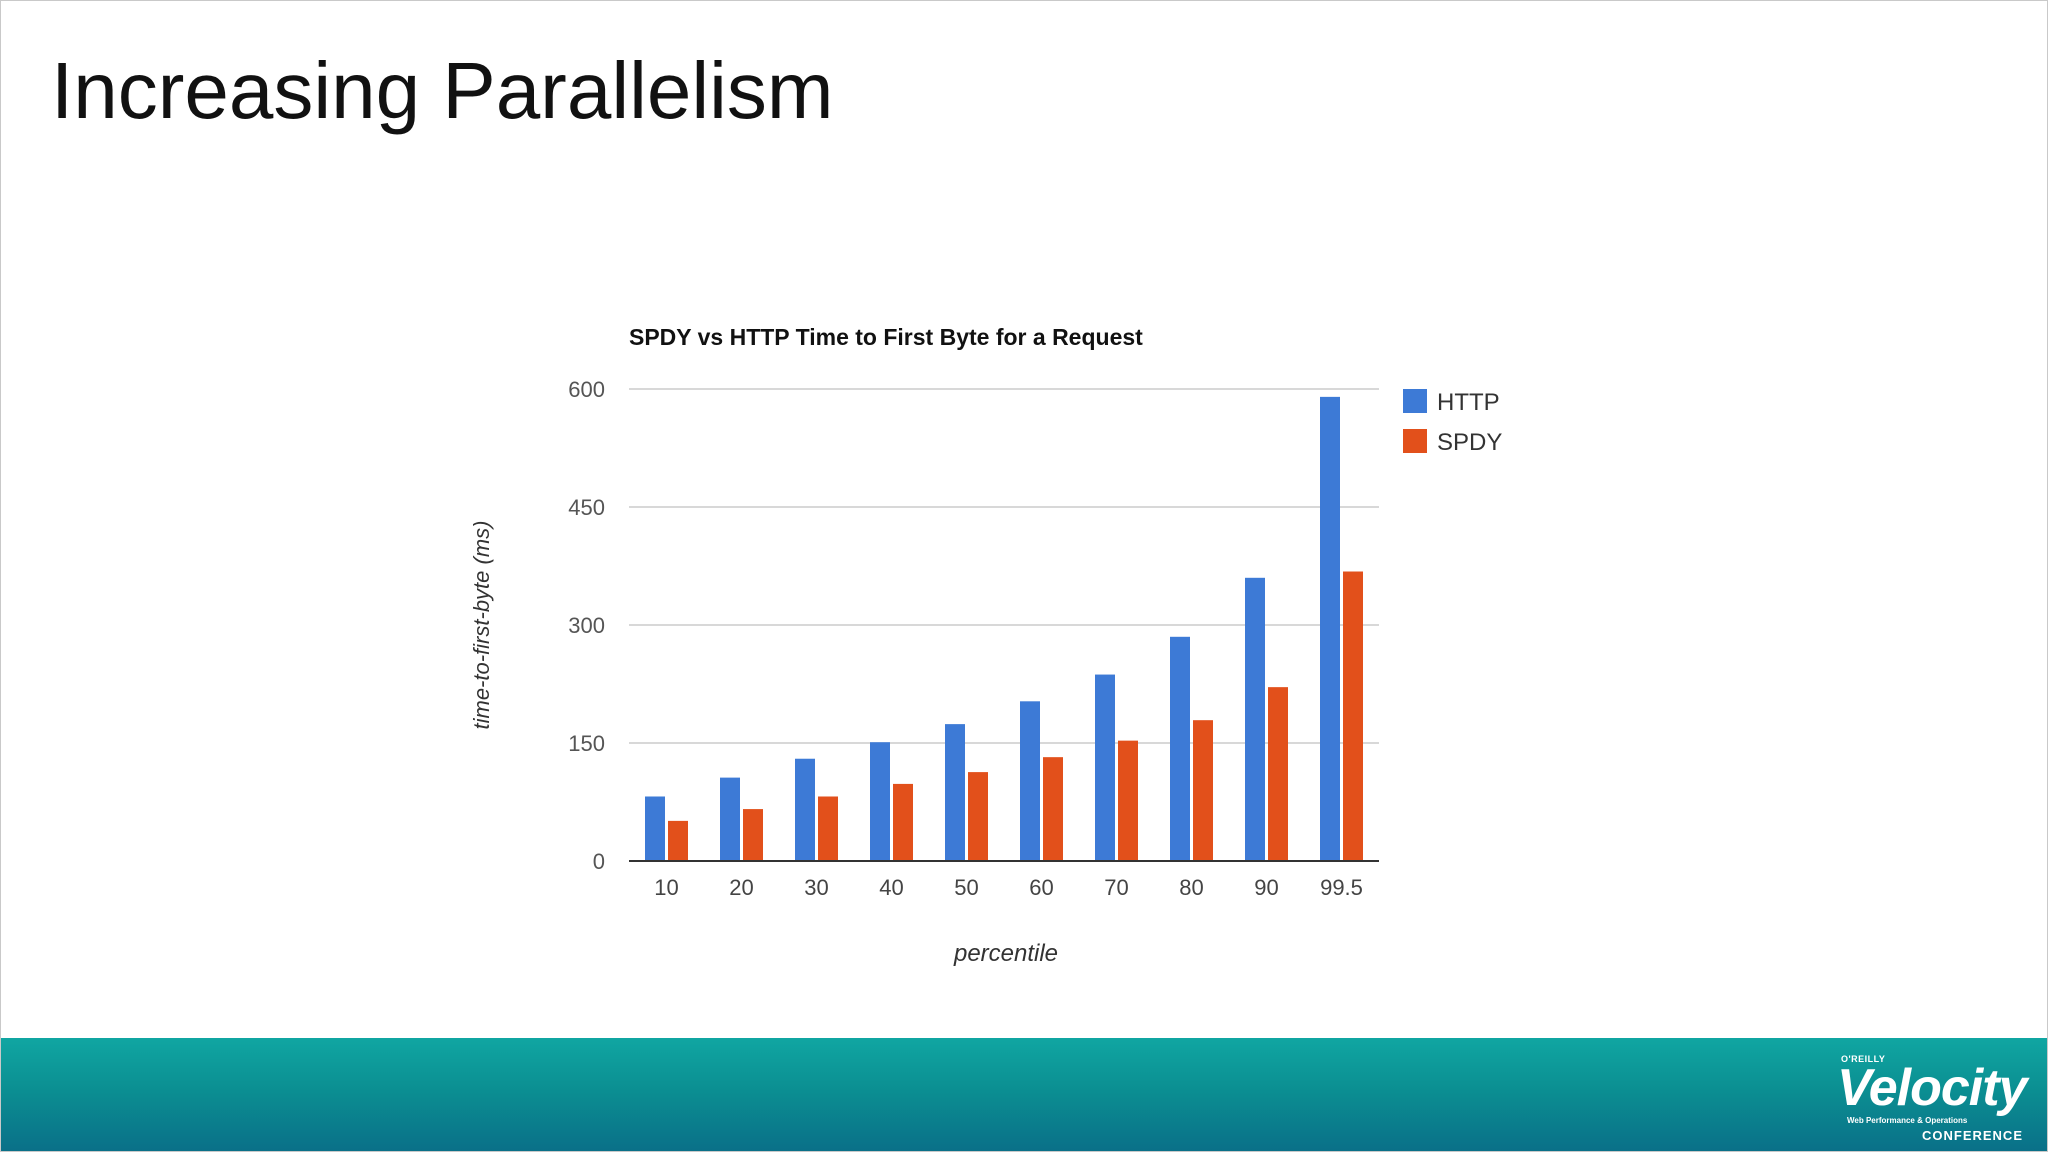  What do you see at coordinates (1469, 442) in the screenshot?
I see `legend-label-spdy: SPDY` at bounding box center [1469, 442].